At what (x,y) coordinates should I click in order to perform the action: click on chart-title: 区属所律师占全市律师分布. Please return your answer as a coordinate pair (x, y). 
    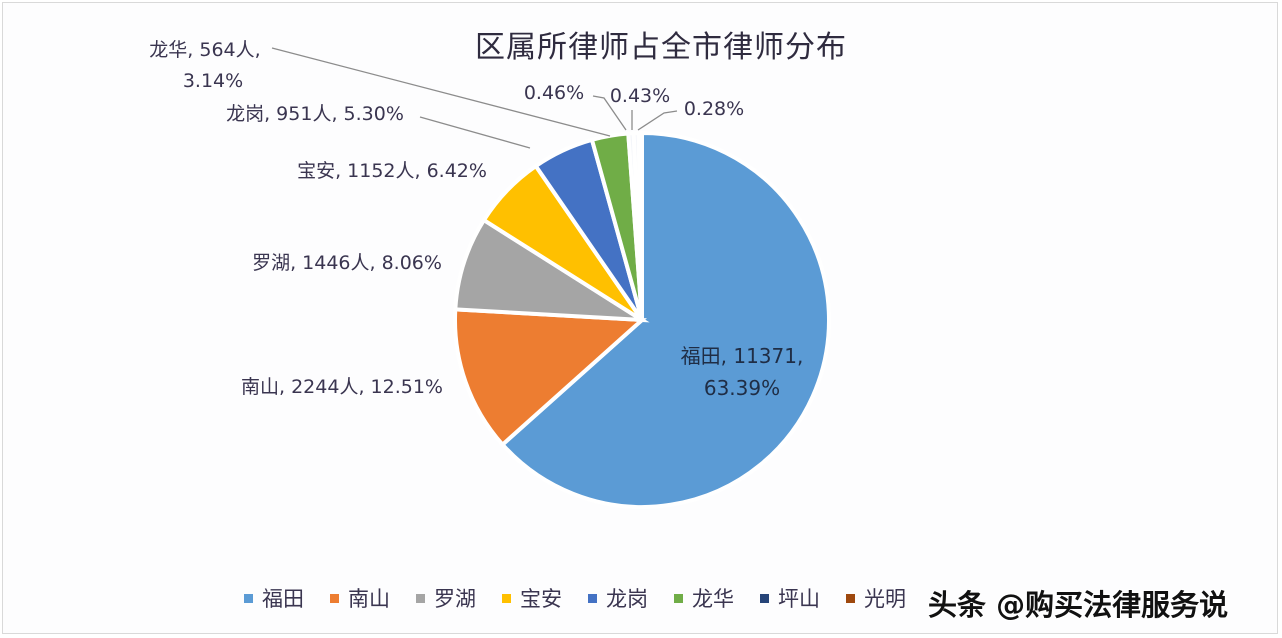
    Looking at the image, I should click on (661, 47).